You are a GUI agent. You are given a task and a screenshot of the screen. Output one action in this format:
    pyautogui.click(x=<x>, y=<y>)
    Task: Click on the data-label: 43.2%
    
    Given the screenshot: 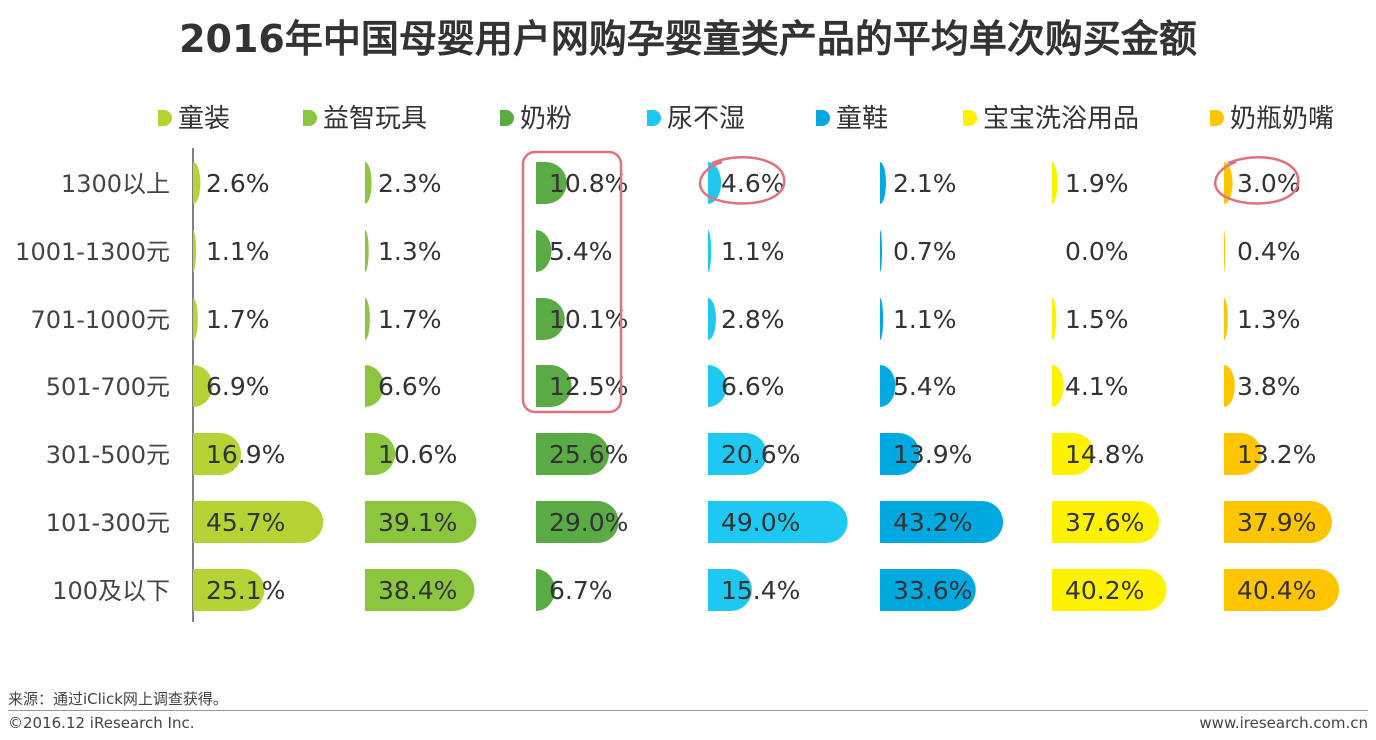 What is the action you would take?
    pyautogui.click(x=932, y=522)
    